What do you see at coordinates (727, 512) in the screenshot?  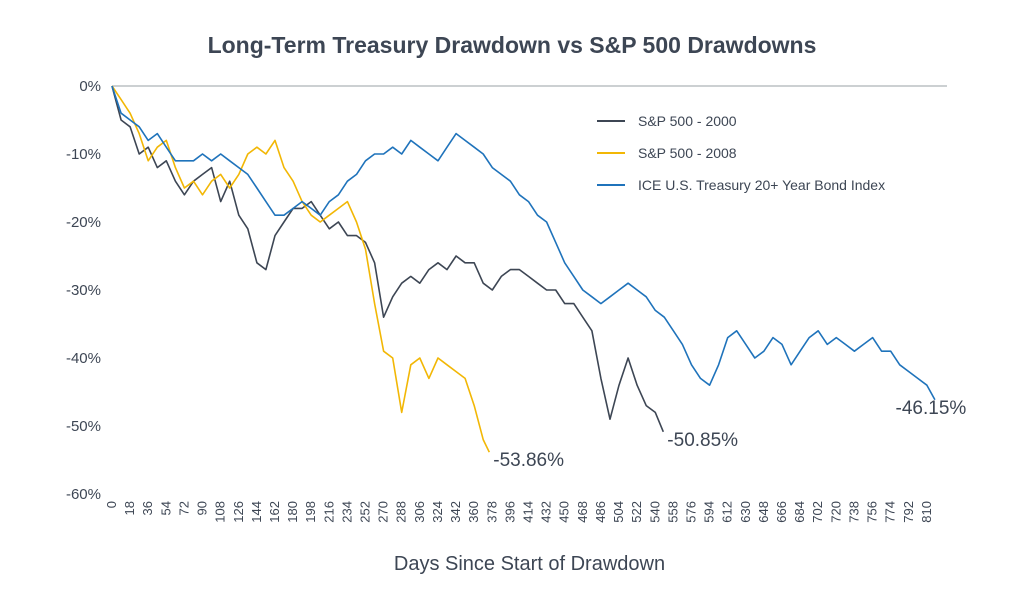 I see `x-tick-label: 612` at bounding box center [727, 512].